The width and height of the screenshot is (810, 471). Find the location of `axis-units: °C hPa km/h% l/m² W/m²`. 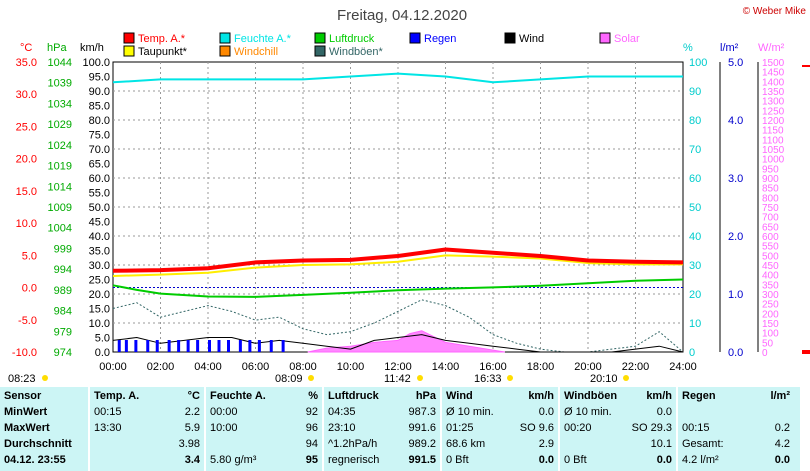

axis-units: °C hPa km/h% l/m² W/m² is located at coordinates (402, 48).